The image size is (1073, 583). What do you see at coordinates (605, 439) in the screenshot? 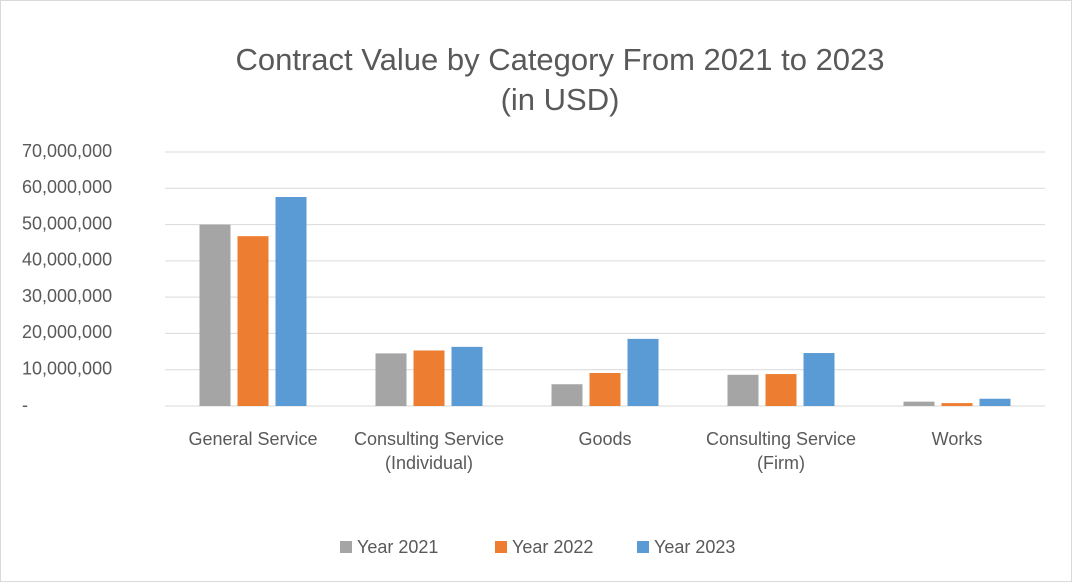
I see `x-tick-label: Goods` at bounding box center [605, 439].